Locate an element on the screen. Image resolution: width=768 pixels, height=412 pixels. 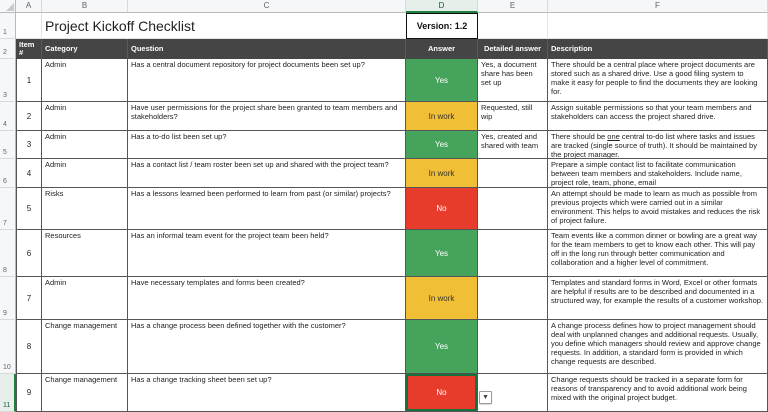
row-header-7: 7 is located at coordinates (8, 209).